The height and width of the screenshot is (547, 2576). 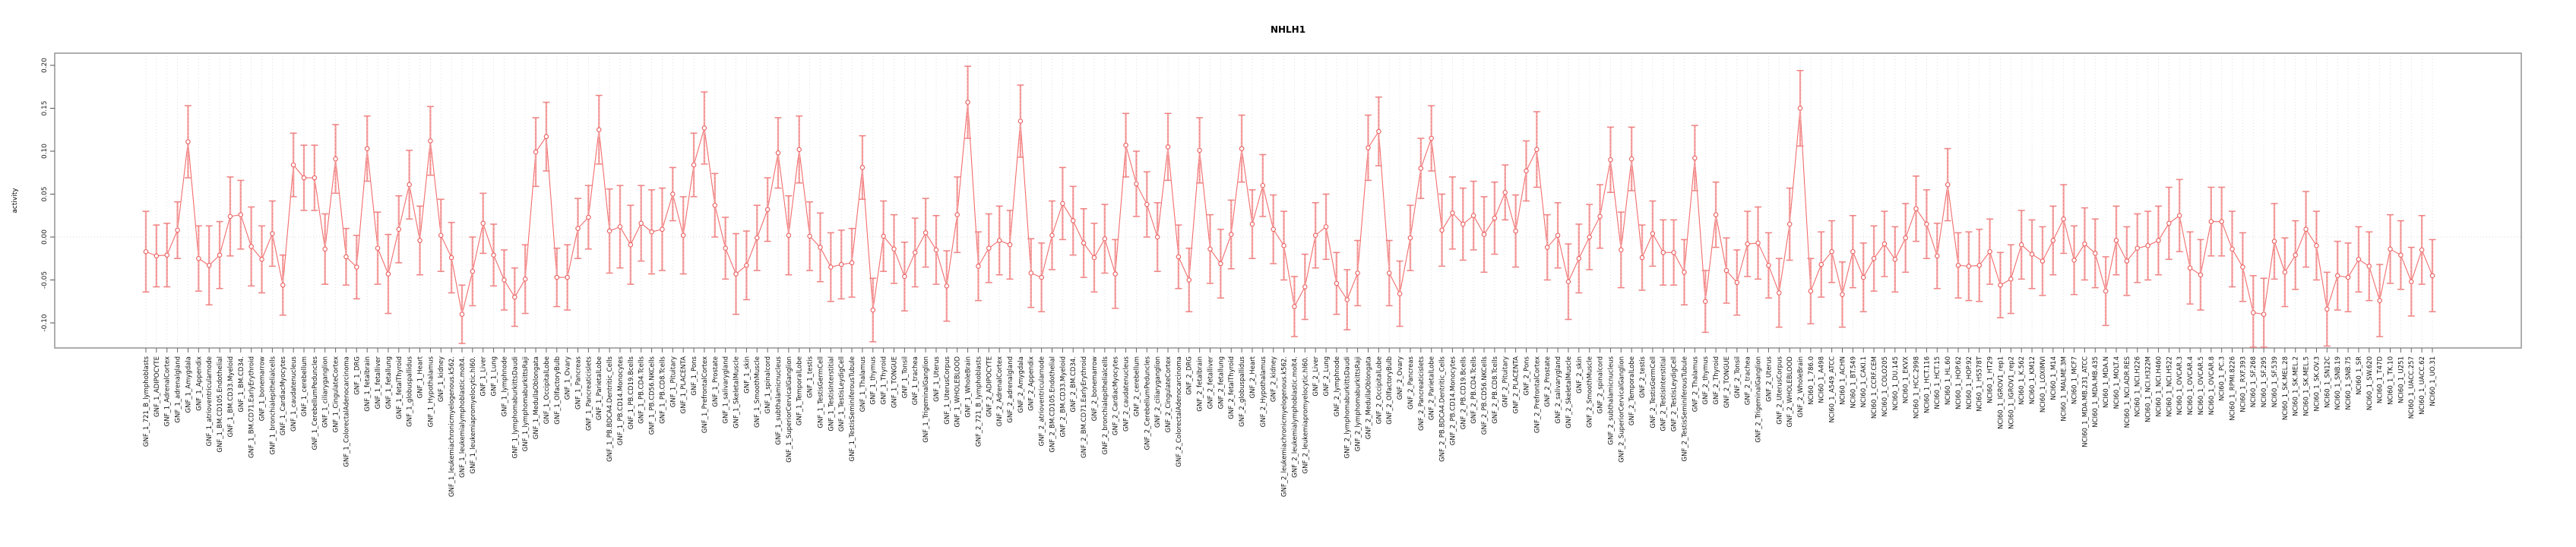 I want to click on x-tick-label: NCI60_1_DU.145, so click(x=1896, y=383).